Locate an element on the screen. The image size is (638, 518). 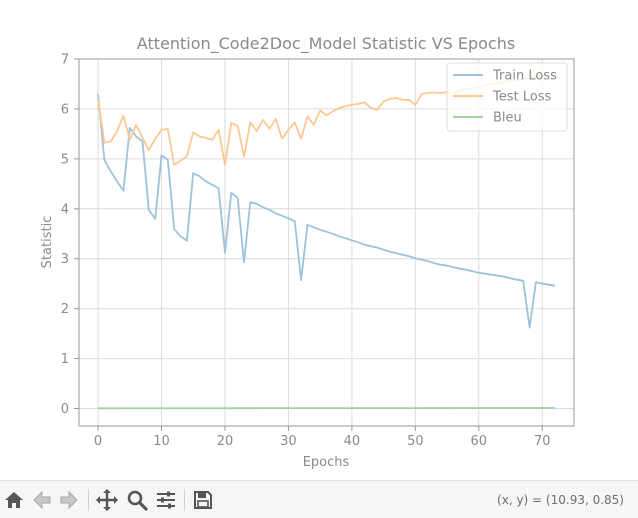
forward-button is located at coordinates (69, 500).